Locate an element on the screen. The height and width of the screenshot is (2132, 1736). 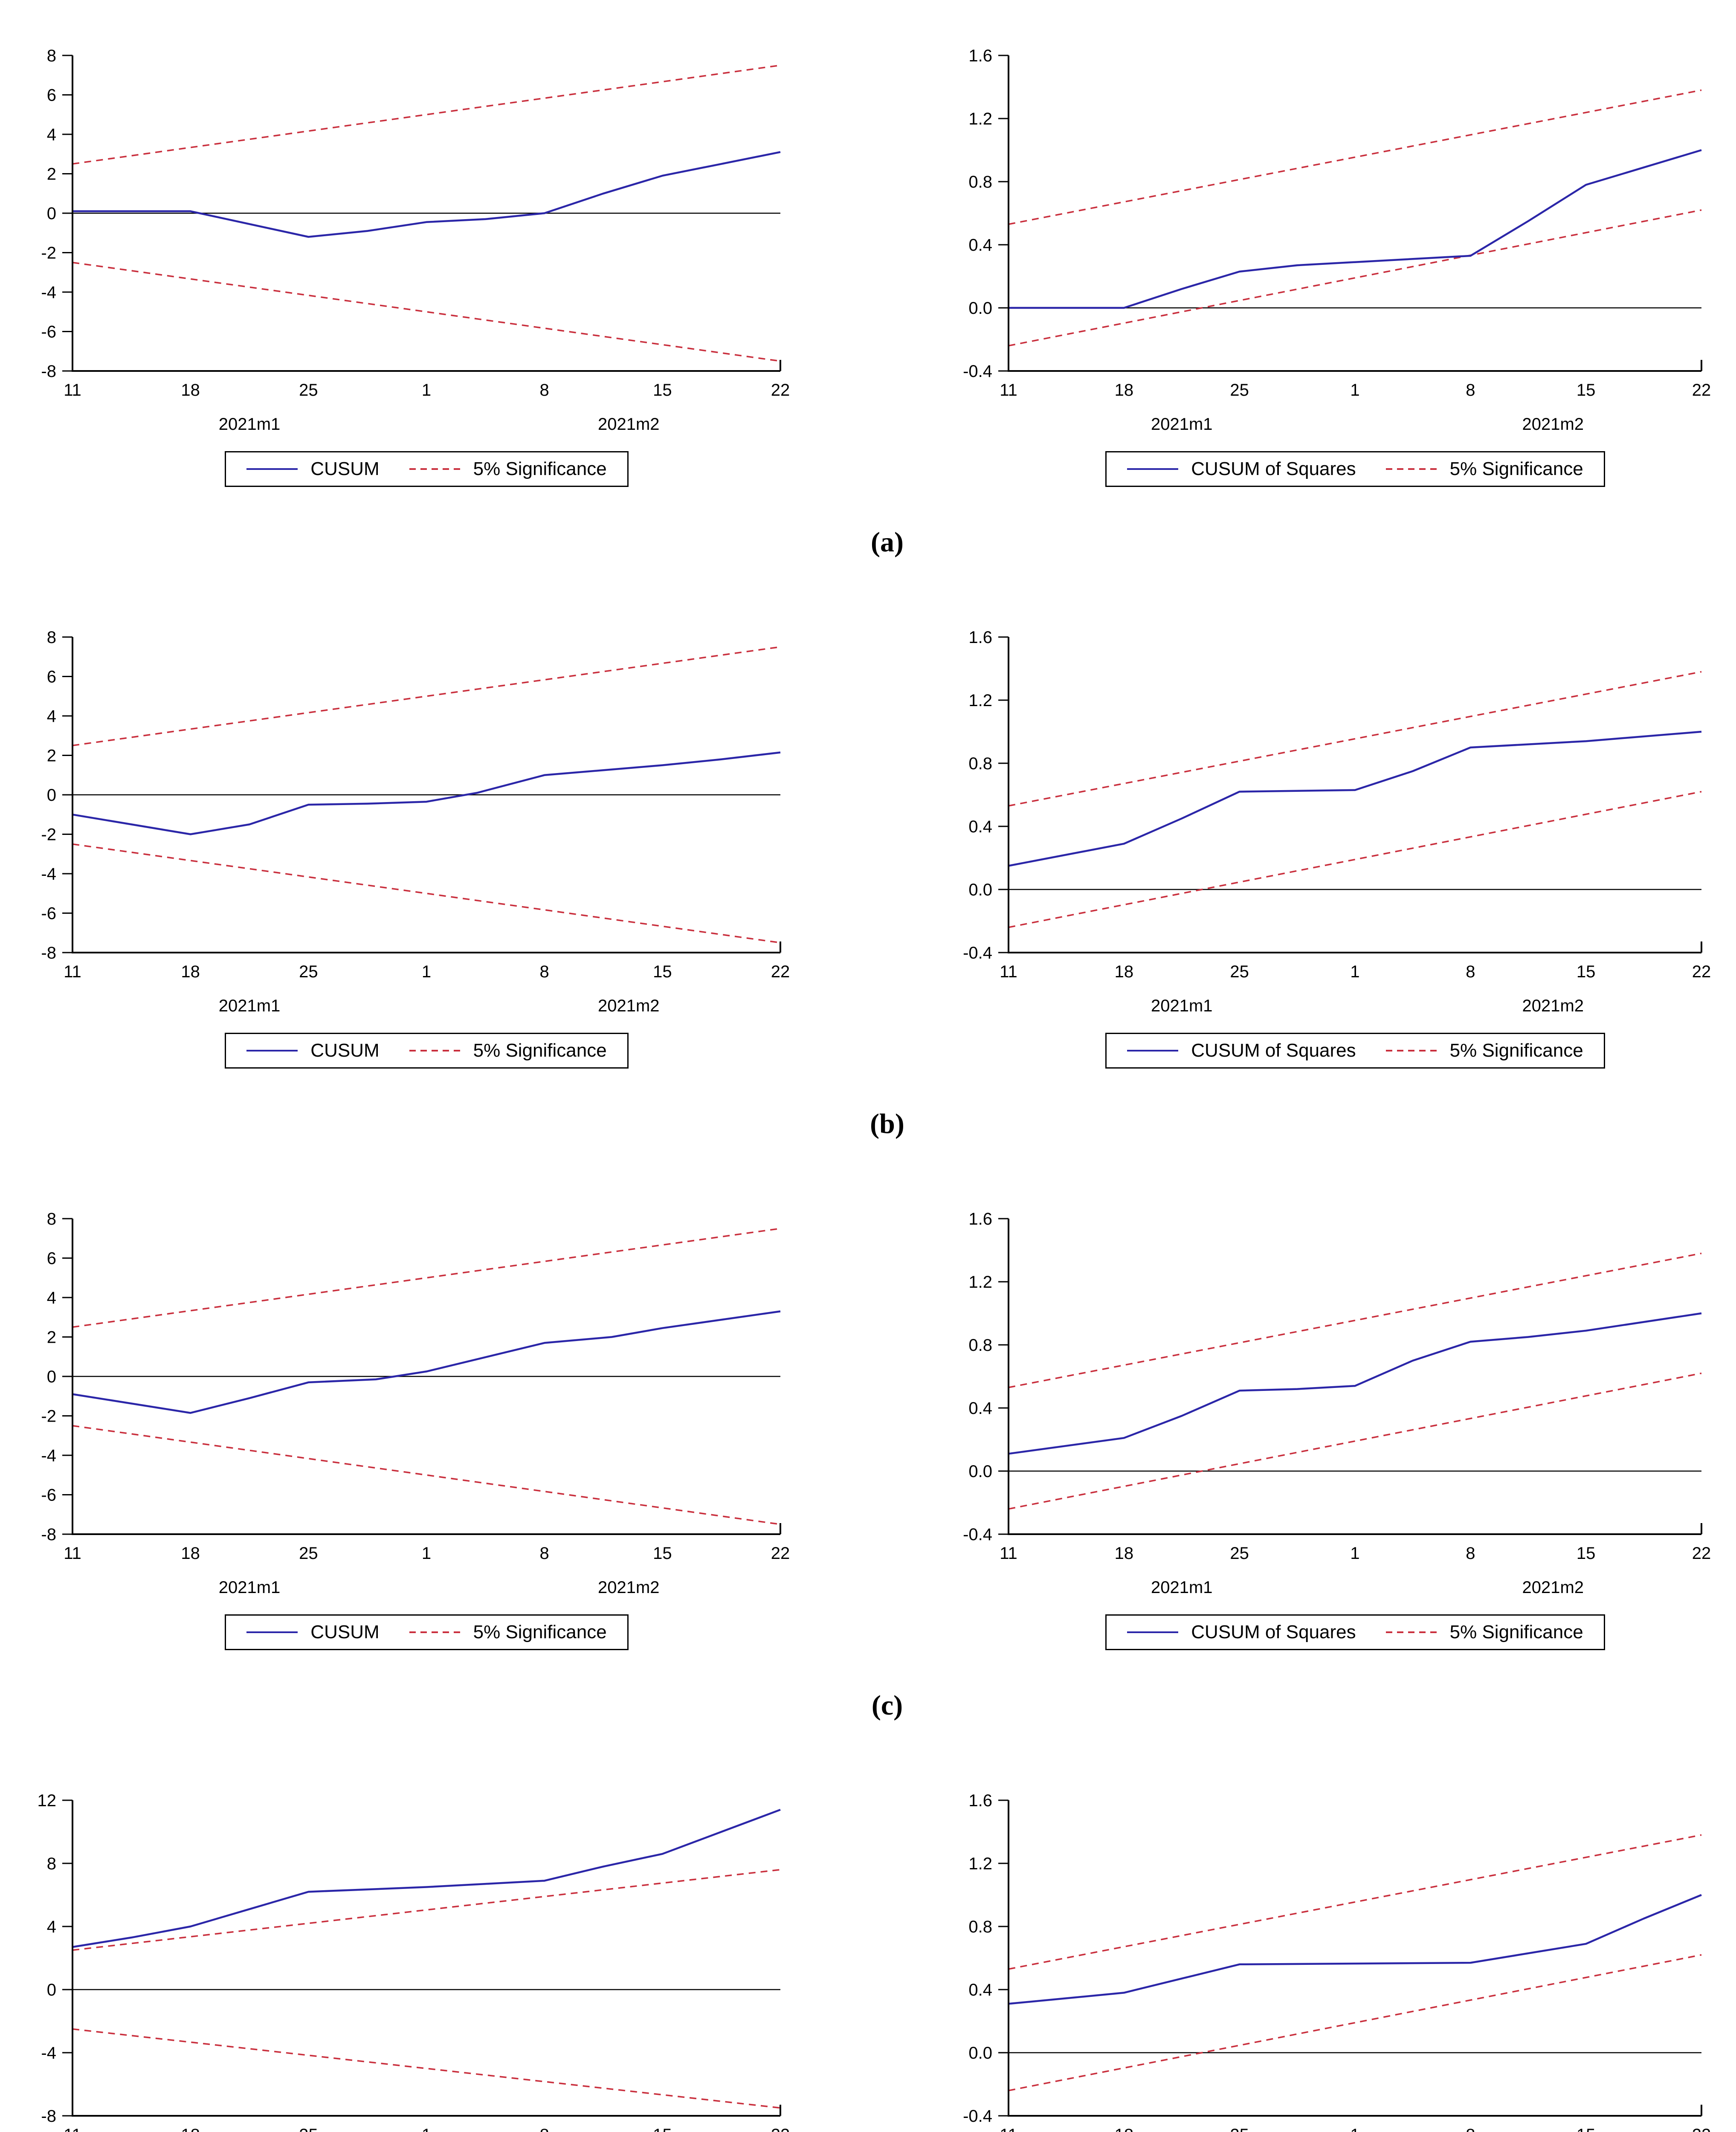
legend-item: 5% Significance is located at coordinates (1484, 1632).